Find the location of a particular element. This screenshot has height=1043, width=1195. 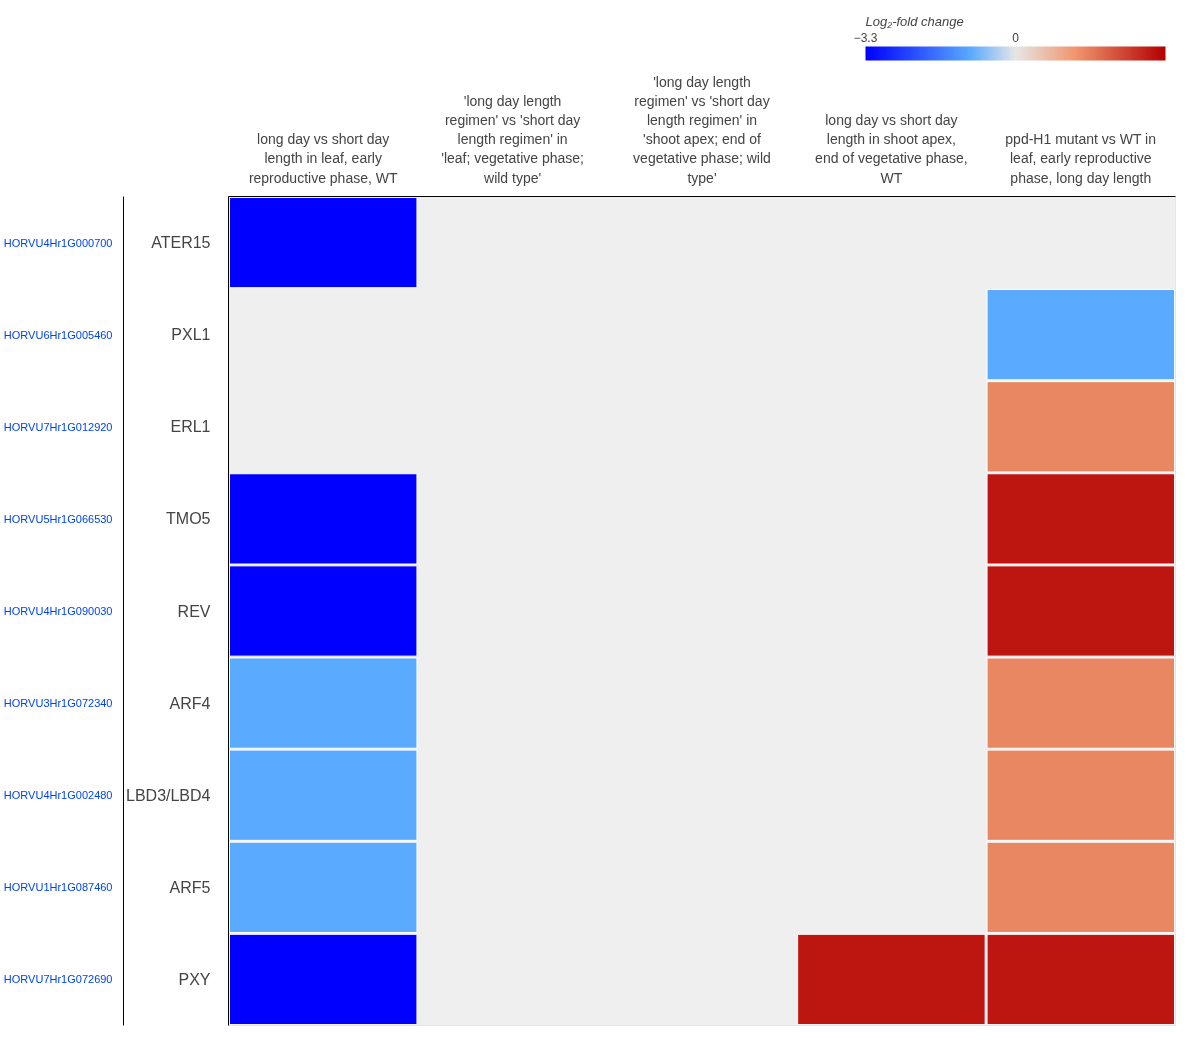

y-tick-label: LBD3/LBD4 is located at coordinates (168, 795).